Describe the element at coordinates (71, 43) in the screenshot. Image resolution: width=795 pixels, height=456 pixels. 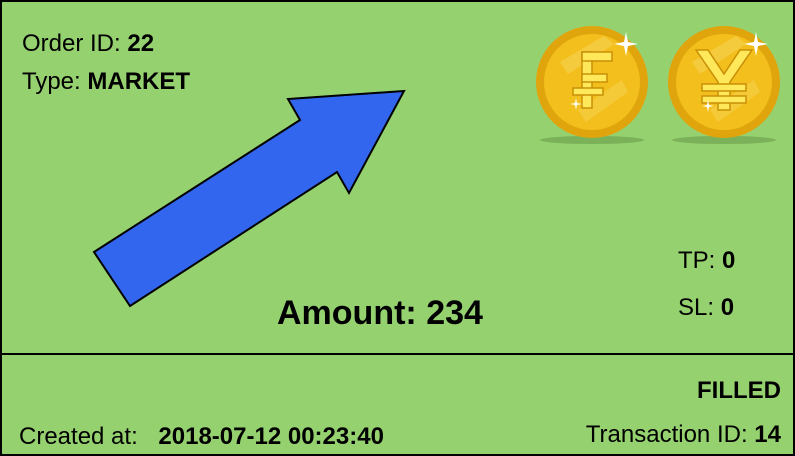
I see `order-id-label: Order ID:` at that location.